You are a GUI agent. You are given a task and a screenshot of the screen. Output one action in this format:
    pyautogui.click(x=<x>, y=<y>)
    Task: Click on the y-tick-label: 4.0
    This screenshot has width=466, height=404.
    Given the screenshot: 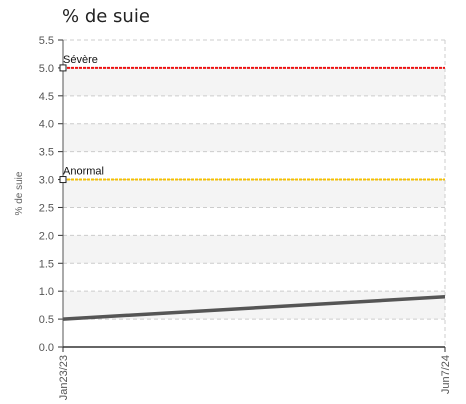 What is the action you would take?
    pyautogui.click(x=46, y=125)
    